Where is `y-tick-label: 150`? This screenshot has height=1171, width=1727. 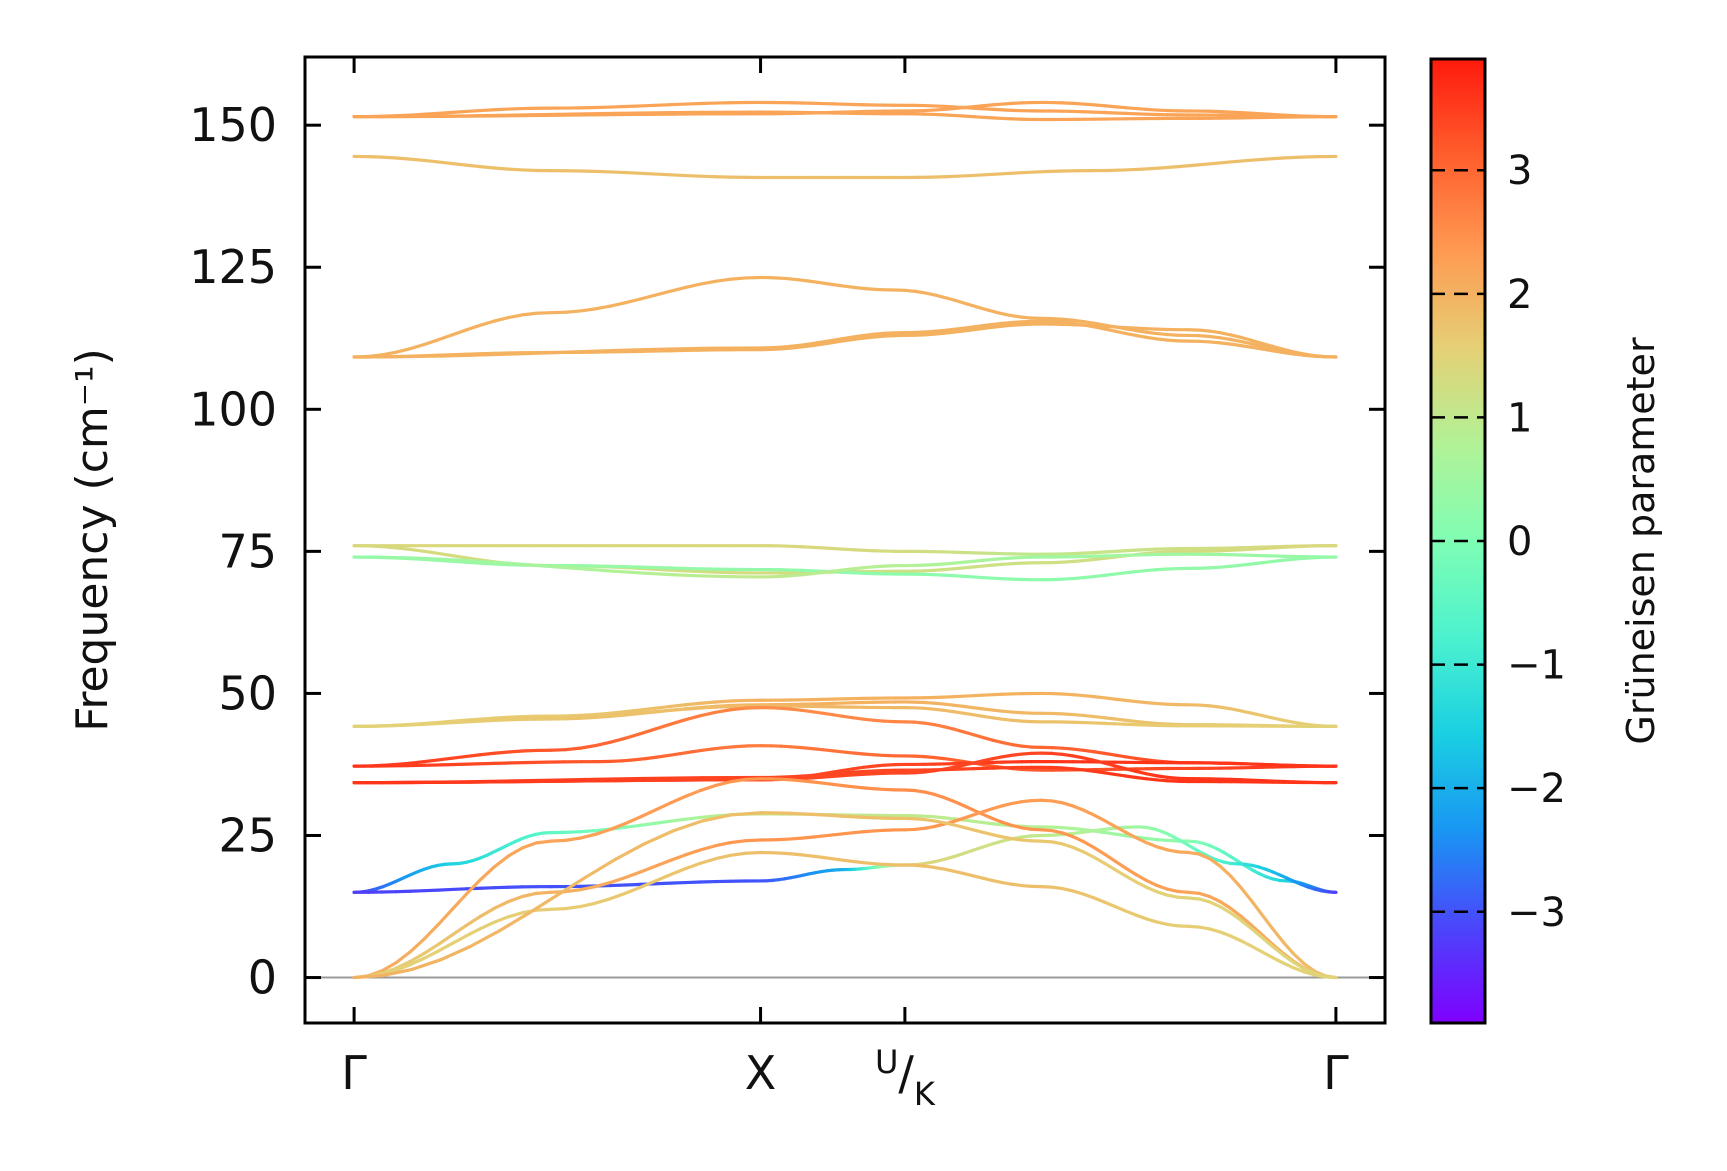 y-tick-label: 150 is located at coordinates (233, 125).